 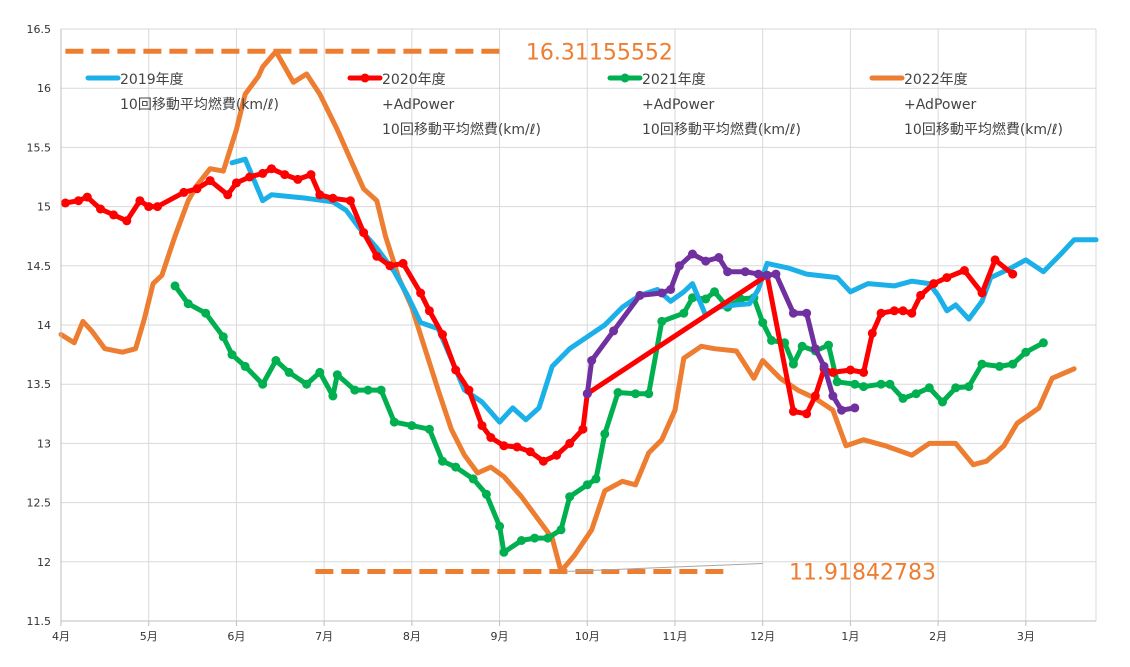 What do you see at coordinates (39, 503) in the screenshot?
I see `y-tick-label: 12.5` at bounding box center [39, 503].